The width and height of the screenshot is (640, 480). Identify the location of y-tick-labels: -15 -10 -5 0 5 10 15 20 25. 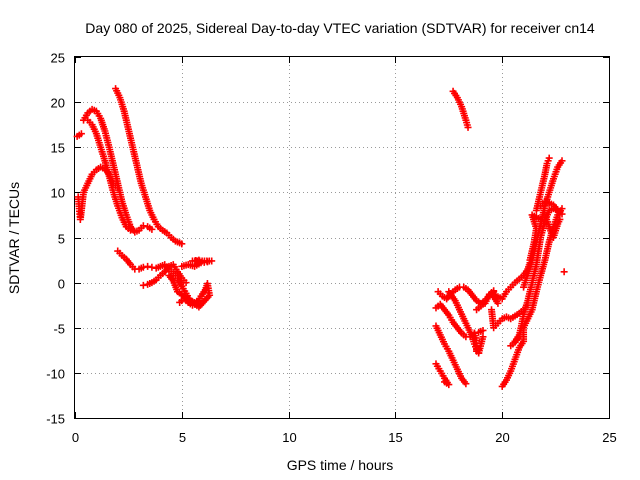
(55, 239).